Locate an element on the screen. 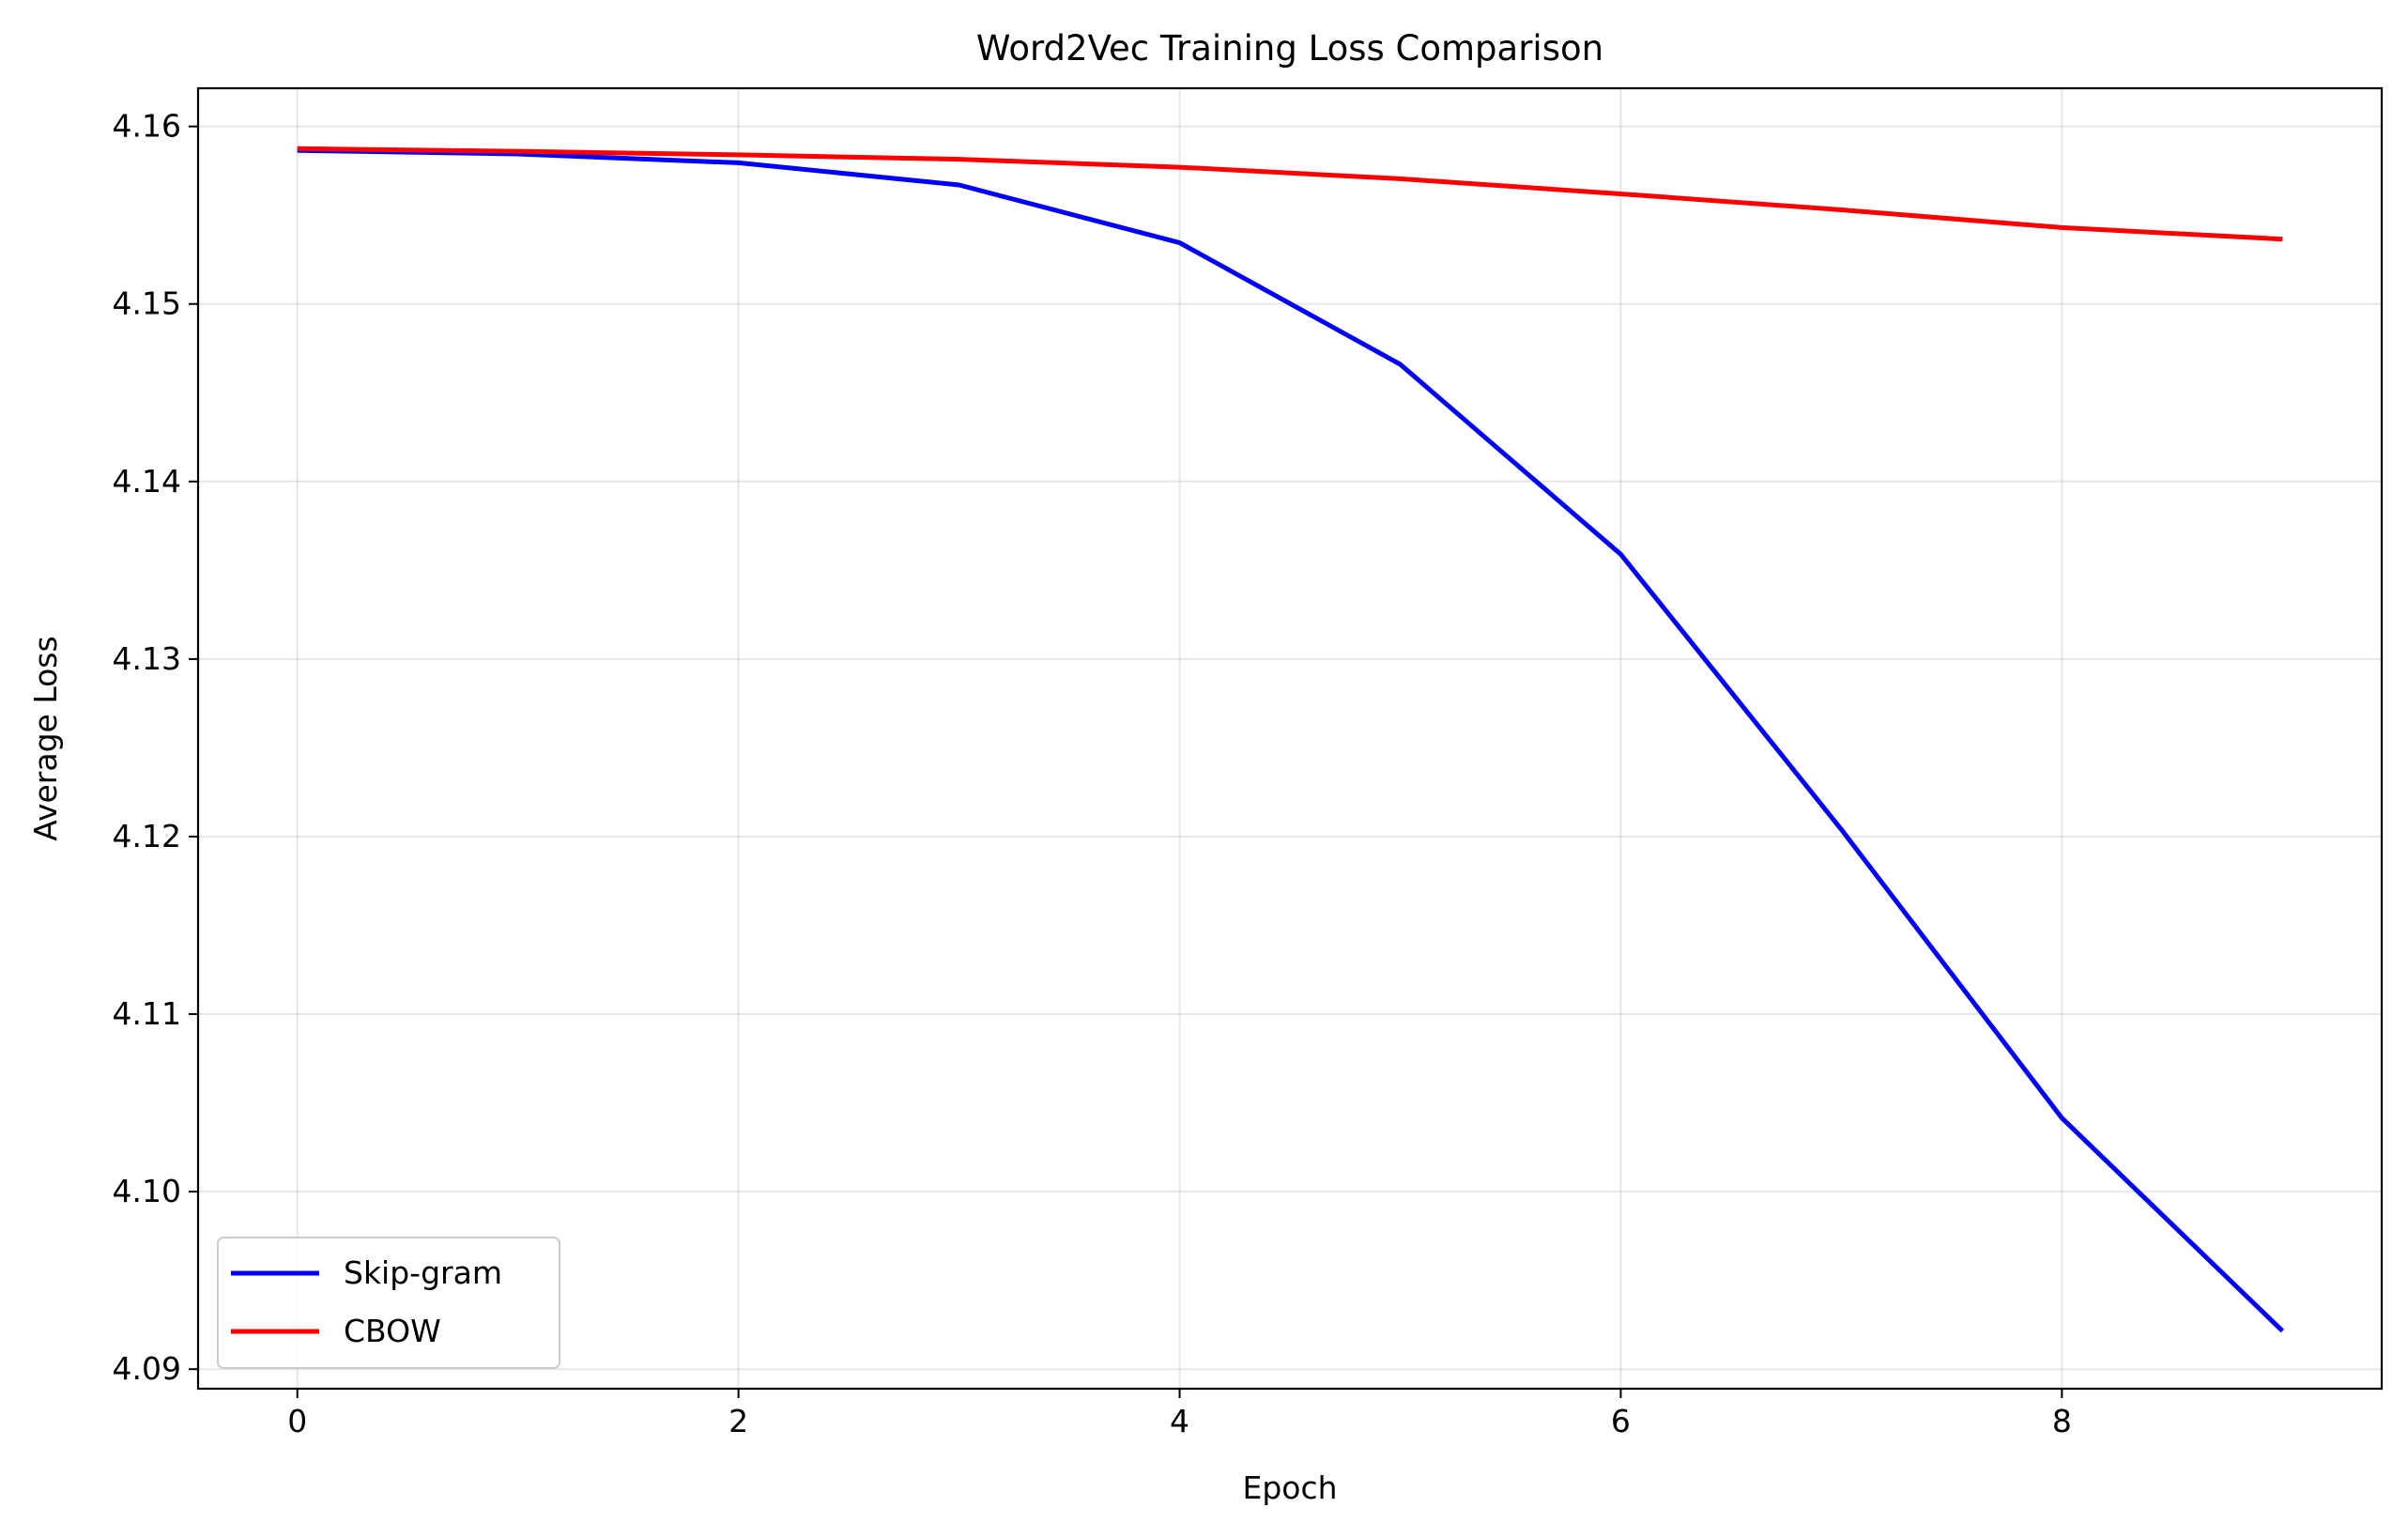 The height and width of the screenshot is (1538, 2408). y-tick-label: 4.12 is located at coordinates (147, 836).